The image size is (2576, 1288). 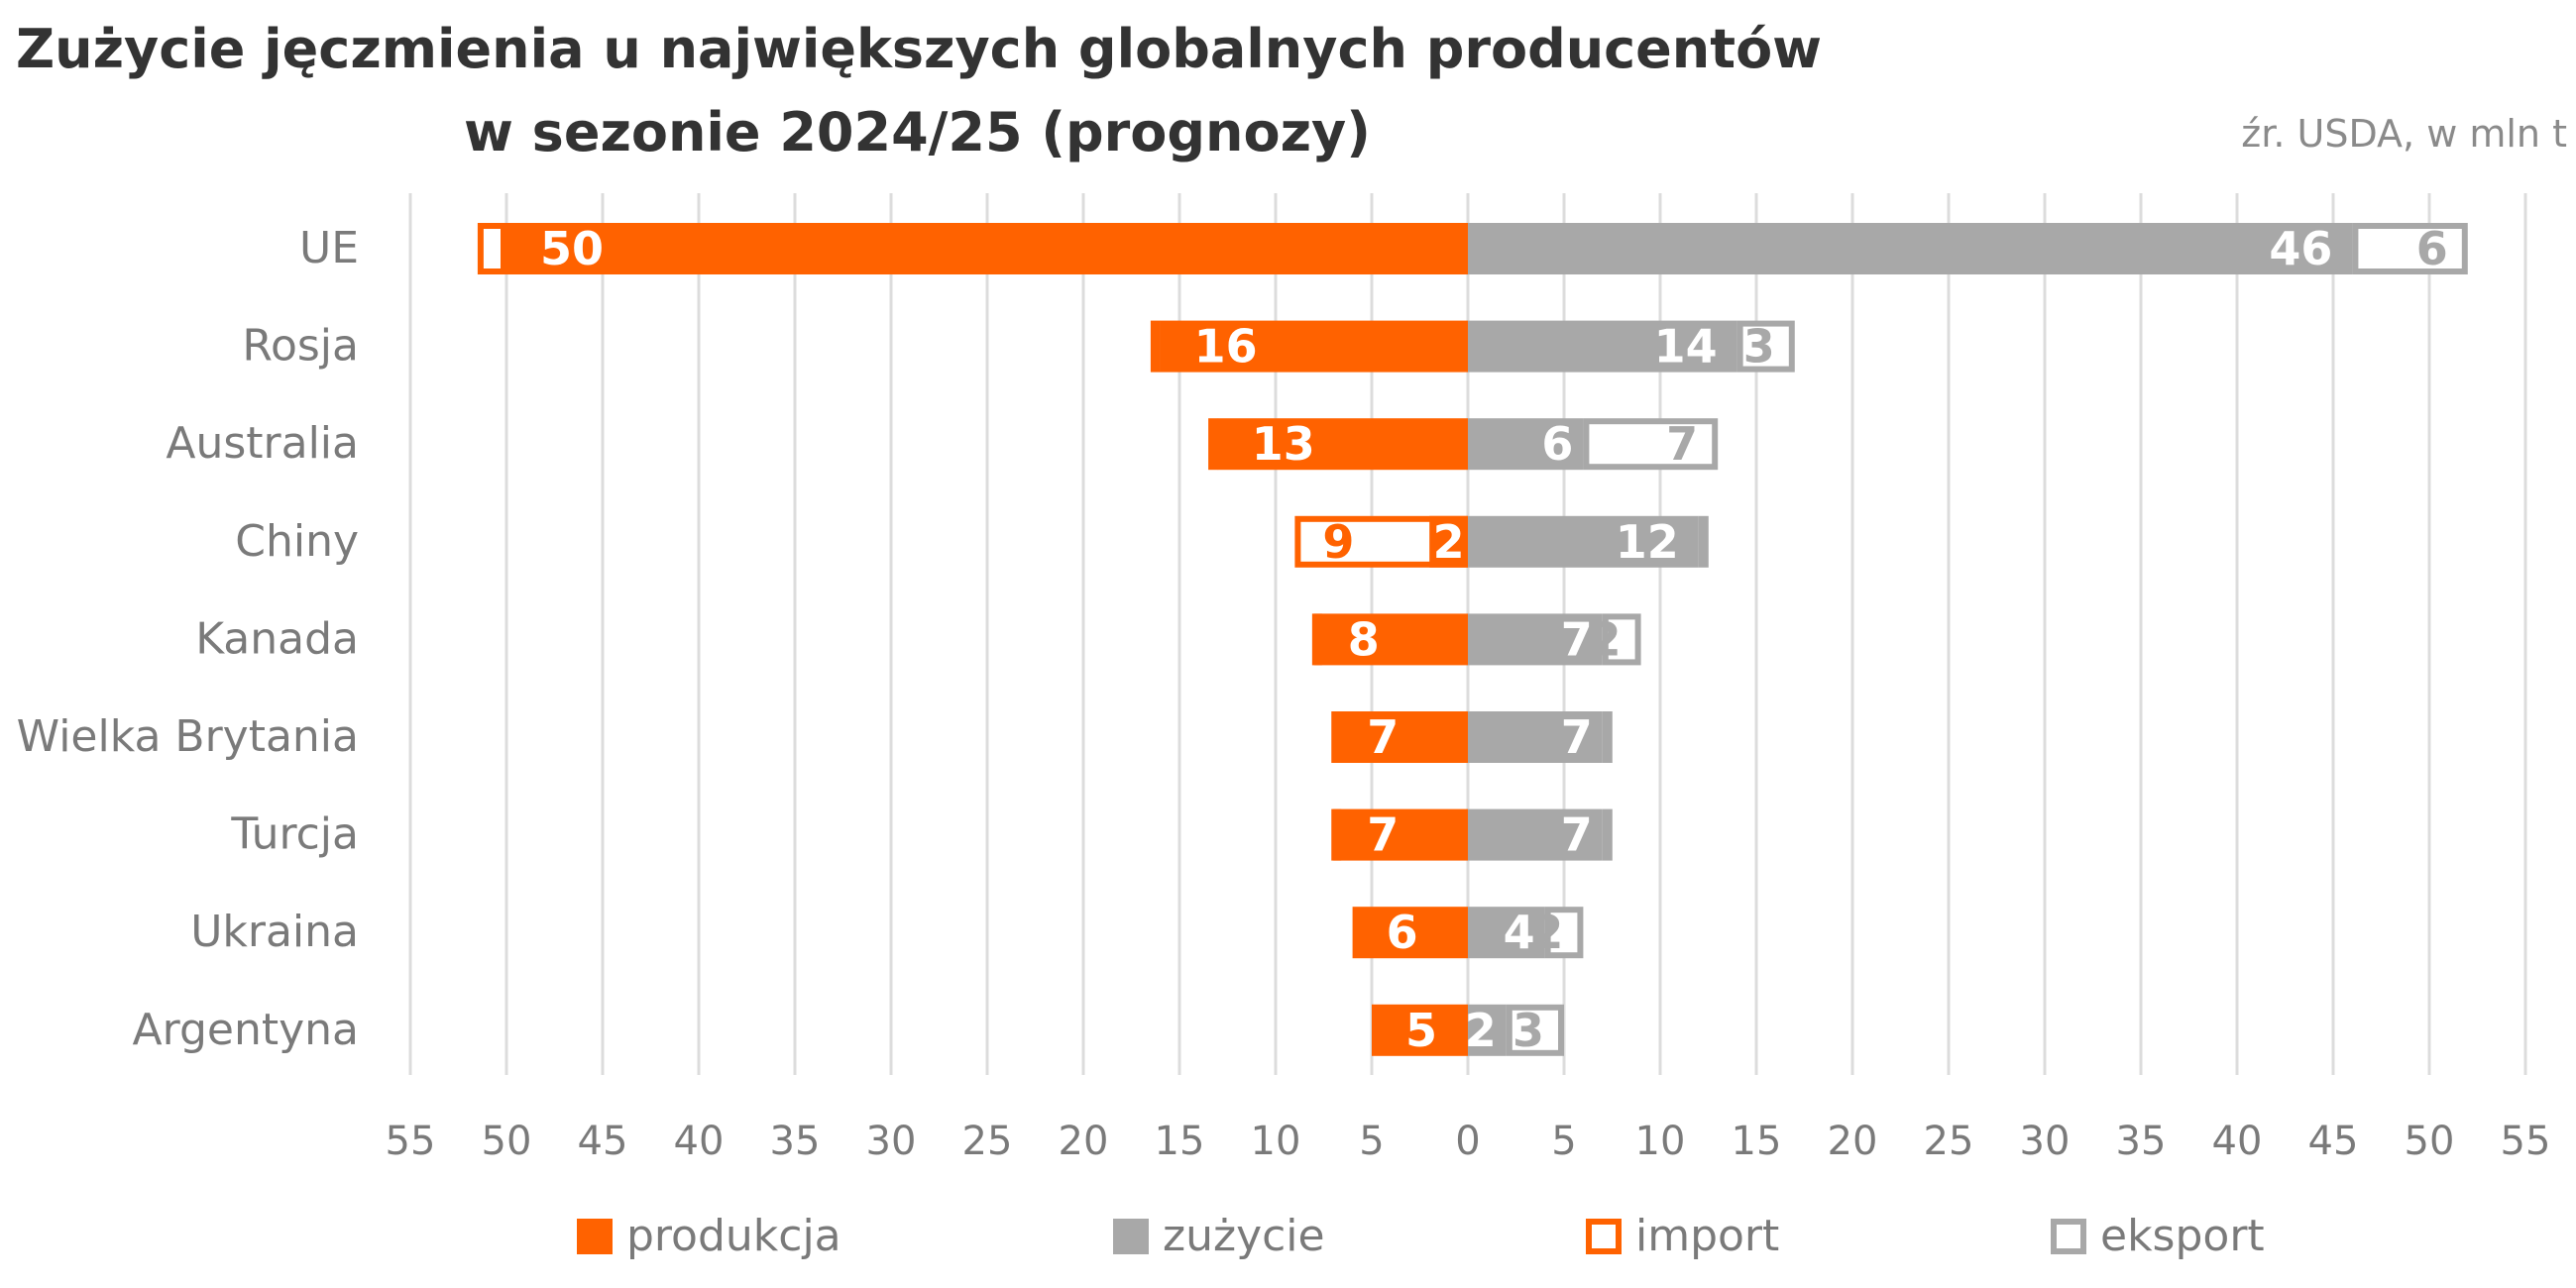 What do you see at coordinates (1577, 639) in the screenshot?
I see `data-label-zuzycie-kanada: 7` at bounding box center [1577, 639].